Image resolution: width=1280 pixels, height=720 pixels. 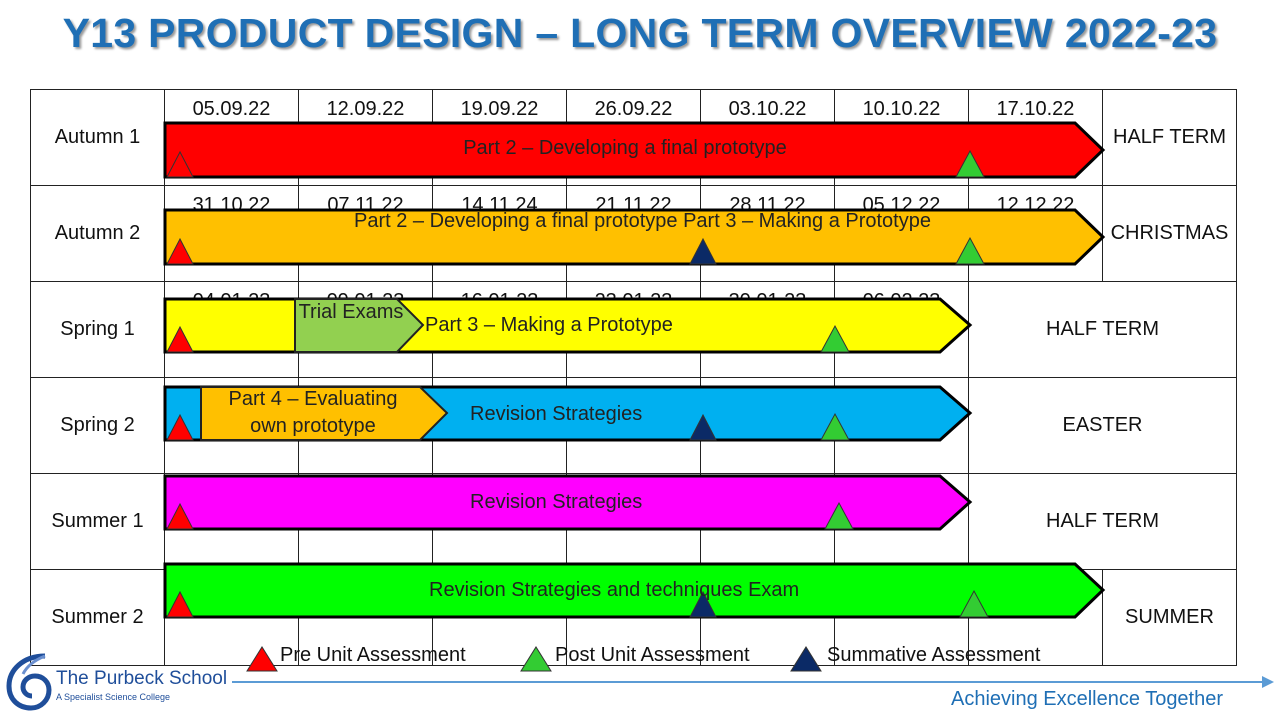 What do you see at coordinates (113, 697) in the screenshot?
I see `school-subtitle: A Specialist Science College` at bounding box center [113, 697].